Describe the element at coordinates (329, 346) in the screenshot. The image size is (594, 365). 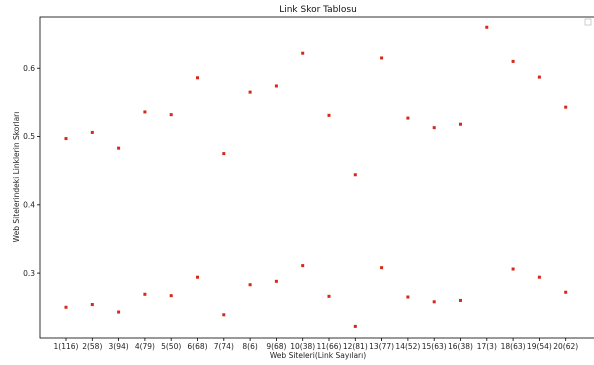
I see `x-tick-label: 11(66)` at that location.